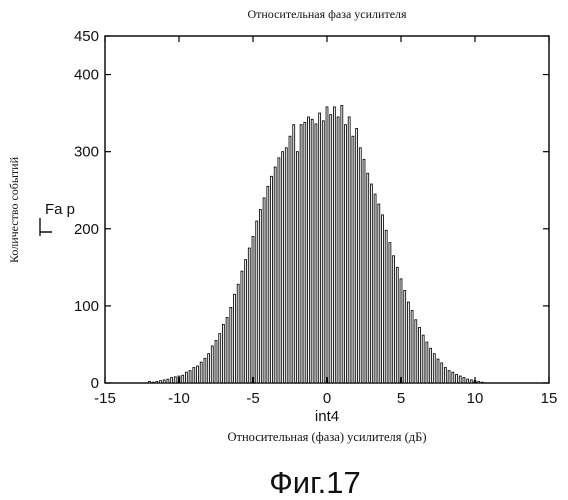 This screenshot has height=500, width=568. What do you see at coordinates (315, 482) in the screenshot?
I see `figure-caption: Фиг.17` at bounding box center [315, 482].